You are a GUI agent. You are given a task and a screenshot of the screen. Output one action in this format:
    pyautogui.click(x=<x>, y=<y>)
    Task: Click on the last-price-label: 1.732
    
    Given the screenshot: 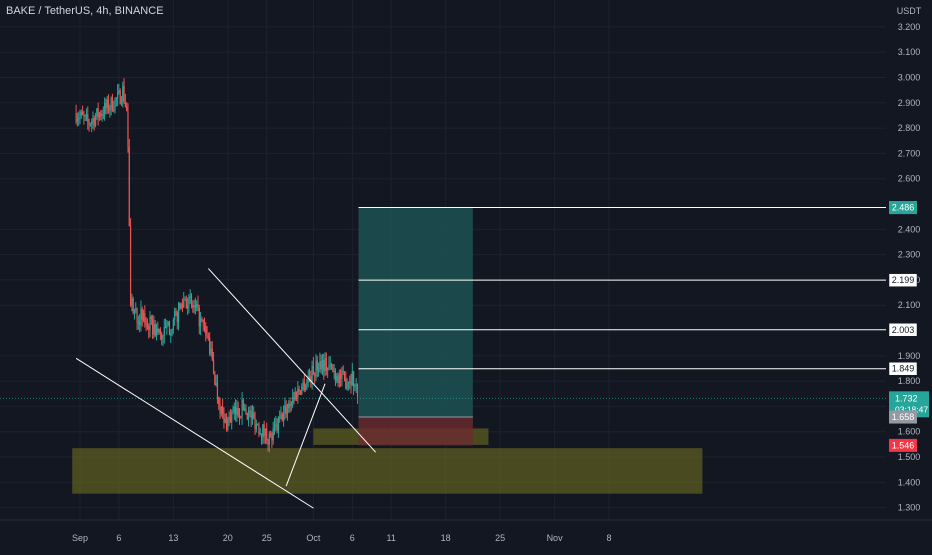 What is the action you would take?
    pyautogui.click(x=906, y=398)
    